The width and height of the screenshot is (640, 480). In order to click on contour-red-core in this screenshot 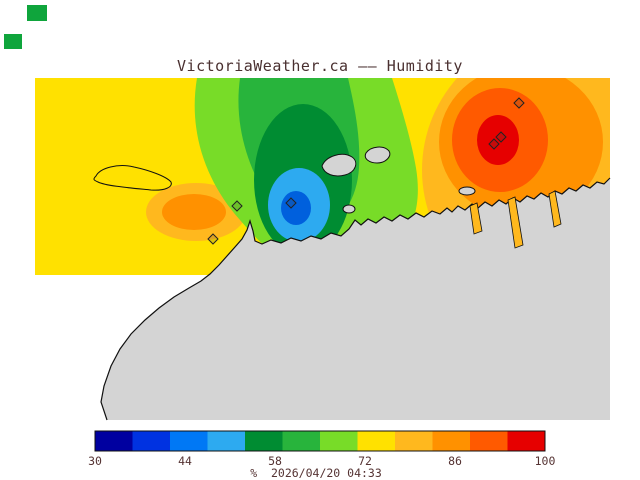, I will do `click(498, 140)`.